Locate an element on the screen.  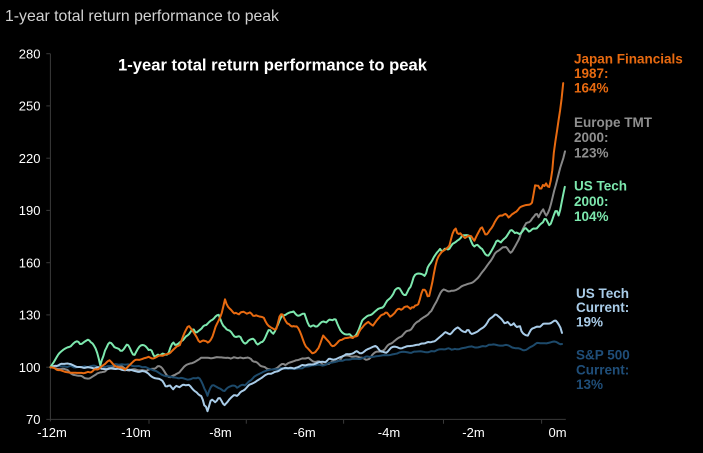
svg-text: -6m is located at coordinates (304, 432).